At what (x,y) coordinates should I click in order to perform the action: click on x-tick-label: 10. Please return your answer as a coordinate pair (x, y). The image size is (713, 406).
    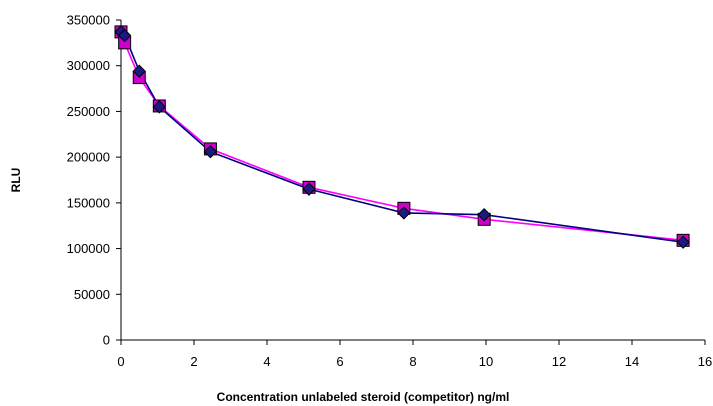
    Looking at the image, I should click on (486, 361).